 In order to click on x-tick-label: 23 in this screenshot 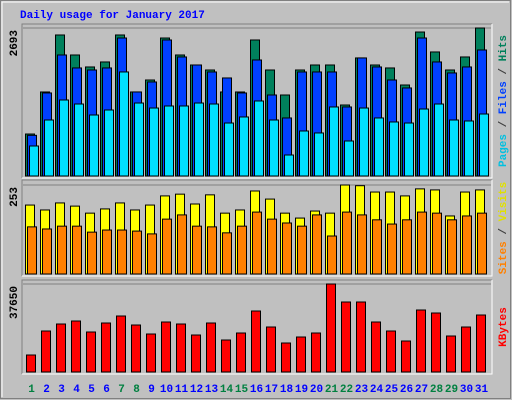, I will do `click(362, 390)`.